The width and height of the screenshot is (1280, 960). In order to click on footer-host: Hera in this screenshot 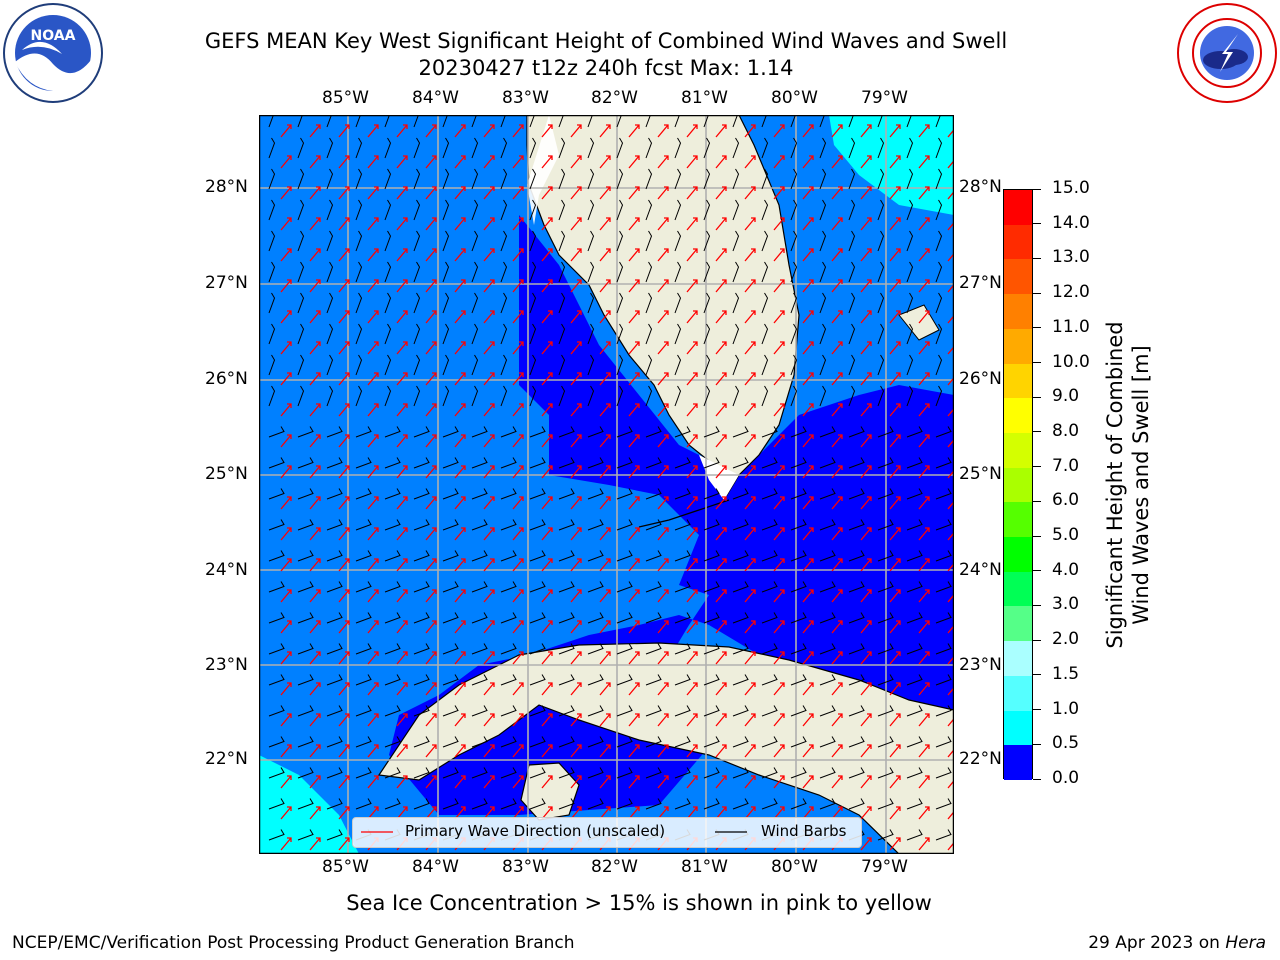, I will do `click(1245, 943)`.